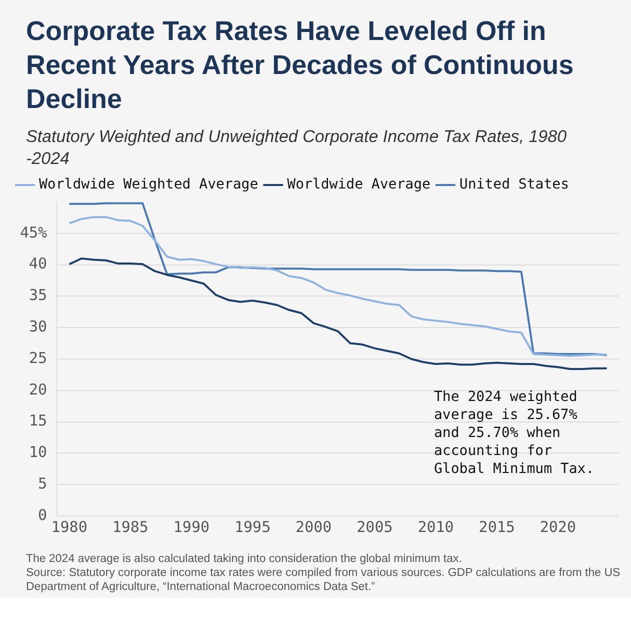  What do you see at coordinates (34, 232) in the screenshot?
I see `y-tick-label: 45%` at bounding box center [34, 232].